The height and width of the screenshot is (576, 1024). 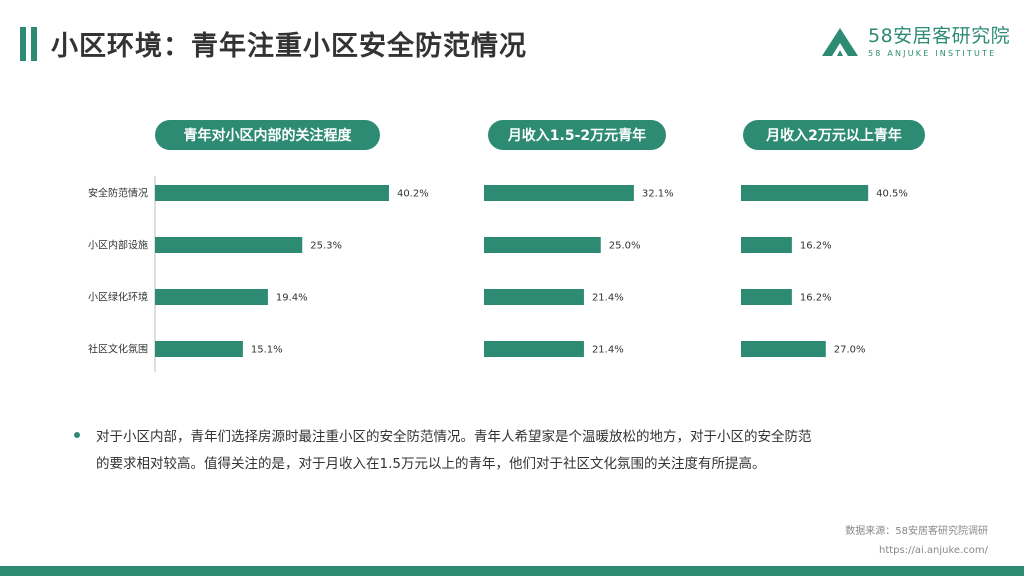 I want to click on page-header: 小区环境：青年注重小区安全防范情况, so click(x=273, y=43).